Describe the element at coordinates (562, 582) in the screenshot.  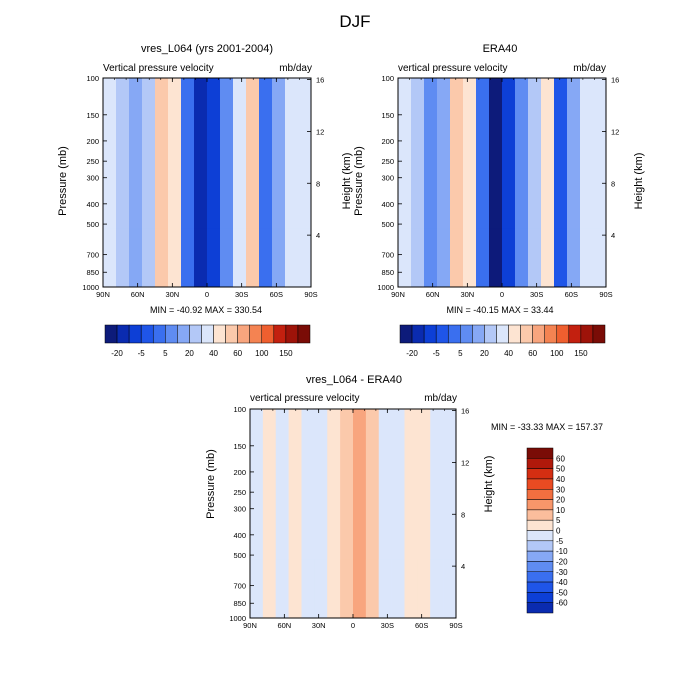
I see `colorbar-label: -40` at that location.